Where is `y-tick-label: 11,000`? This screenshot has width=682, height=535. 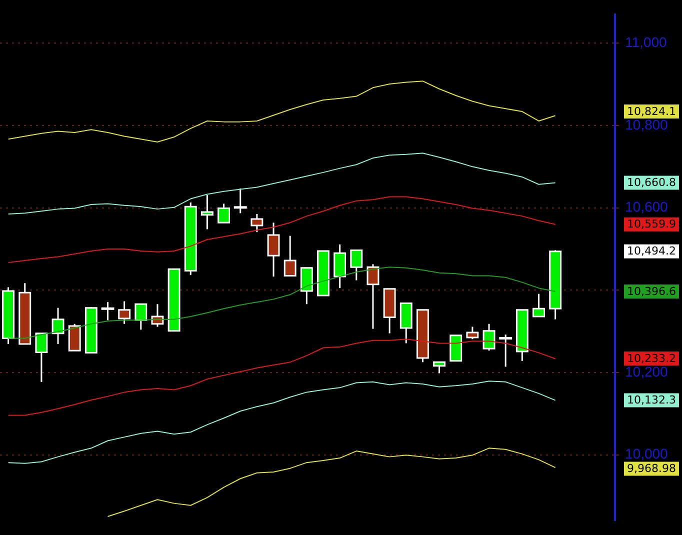 y-tick-label: 11,000 is located at coordinates (646, 42).